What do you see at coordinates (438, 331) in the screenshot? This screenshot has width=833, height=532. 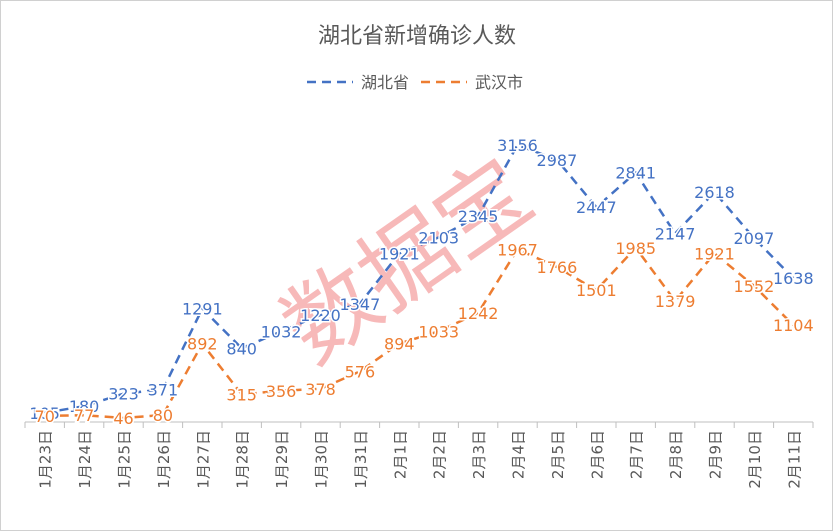 I see `data-label-wuhan: 1033` at bounding box center [438, 331].